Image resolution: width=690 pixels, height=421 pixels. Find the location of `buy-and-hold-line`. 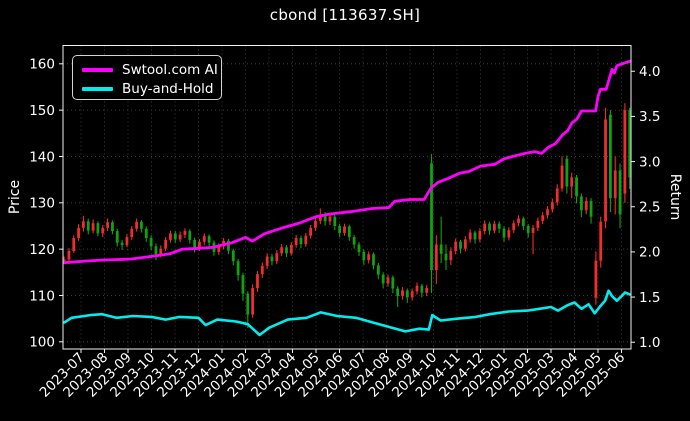

buy-and-hold-line is located at coordinates (347, 313).